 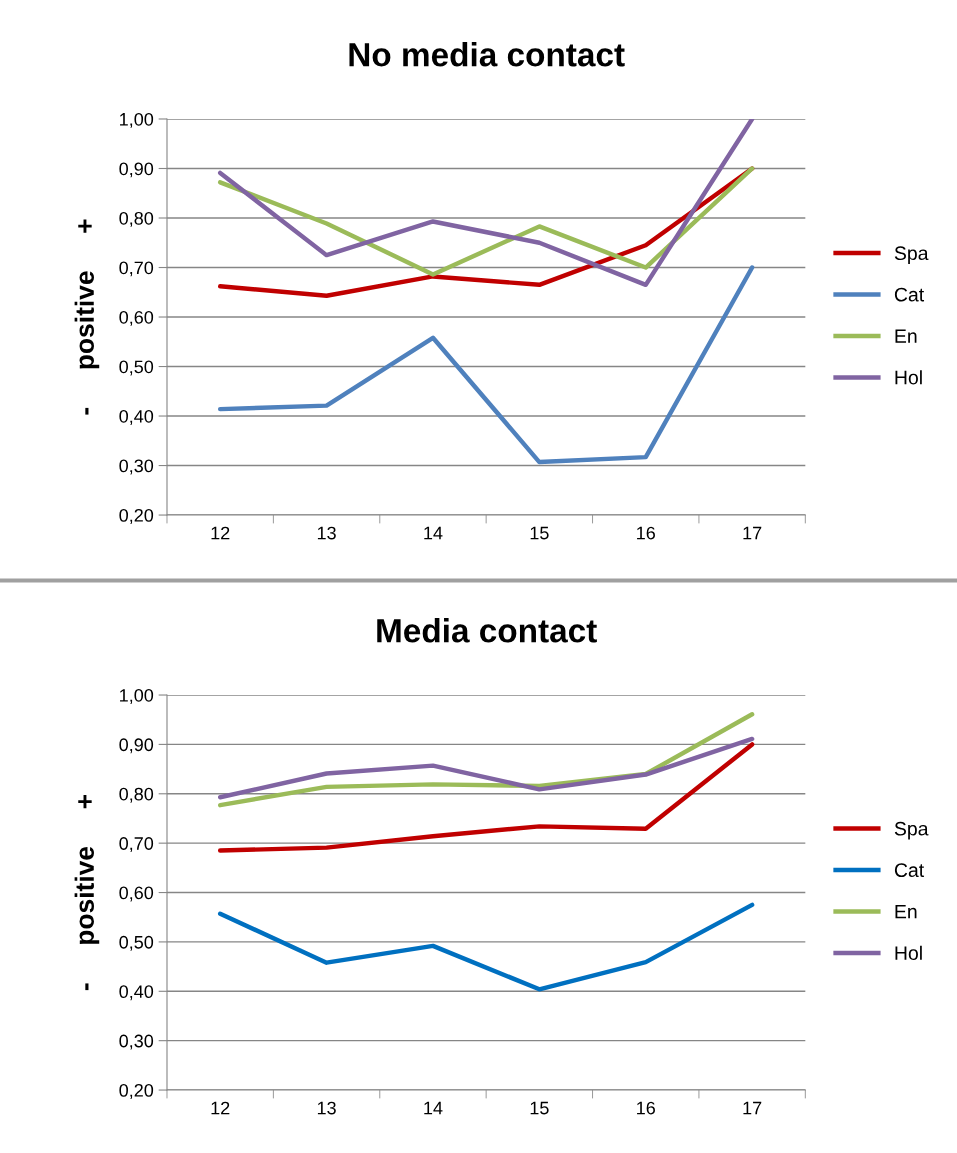 What do you see at coordinates (487, 54) in the screenshot?
I see `chart-title: No media contact` at bounding box center [487, 54].